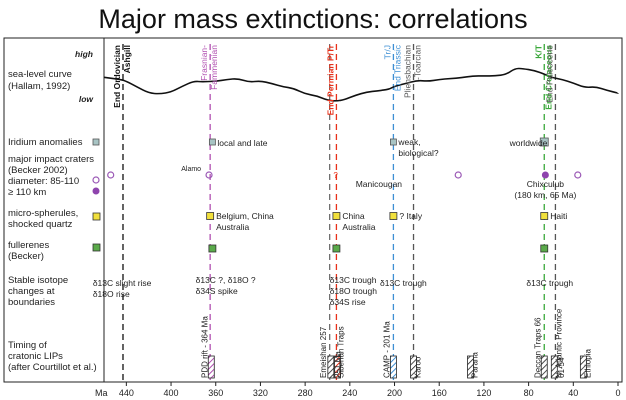 The width and height of the screenshot is (626, 400). I want to click on axis-tick-label-40: 40, so click(573, 393).